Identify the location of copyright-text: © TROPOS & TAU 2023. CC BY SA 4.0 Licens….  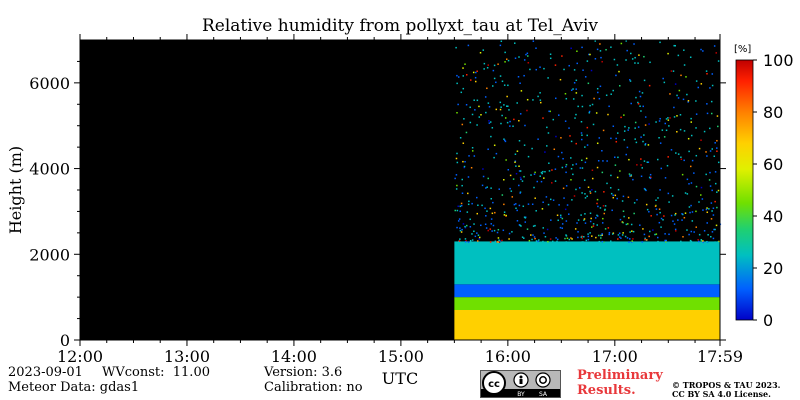
(726, 389).